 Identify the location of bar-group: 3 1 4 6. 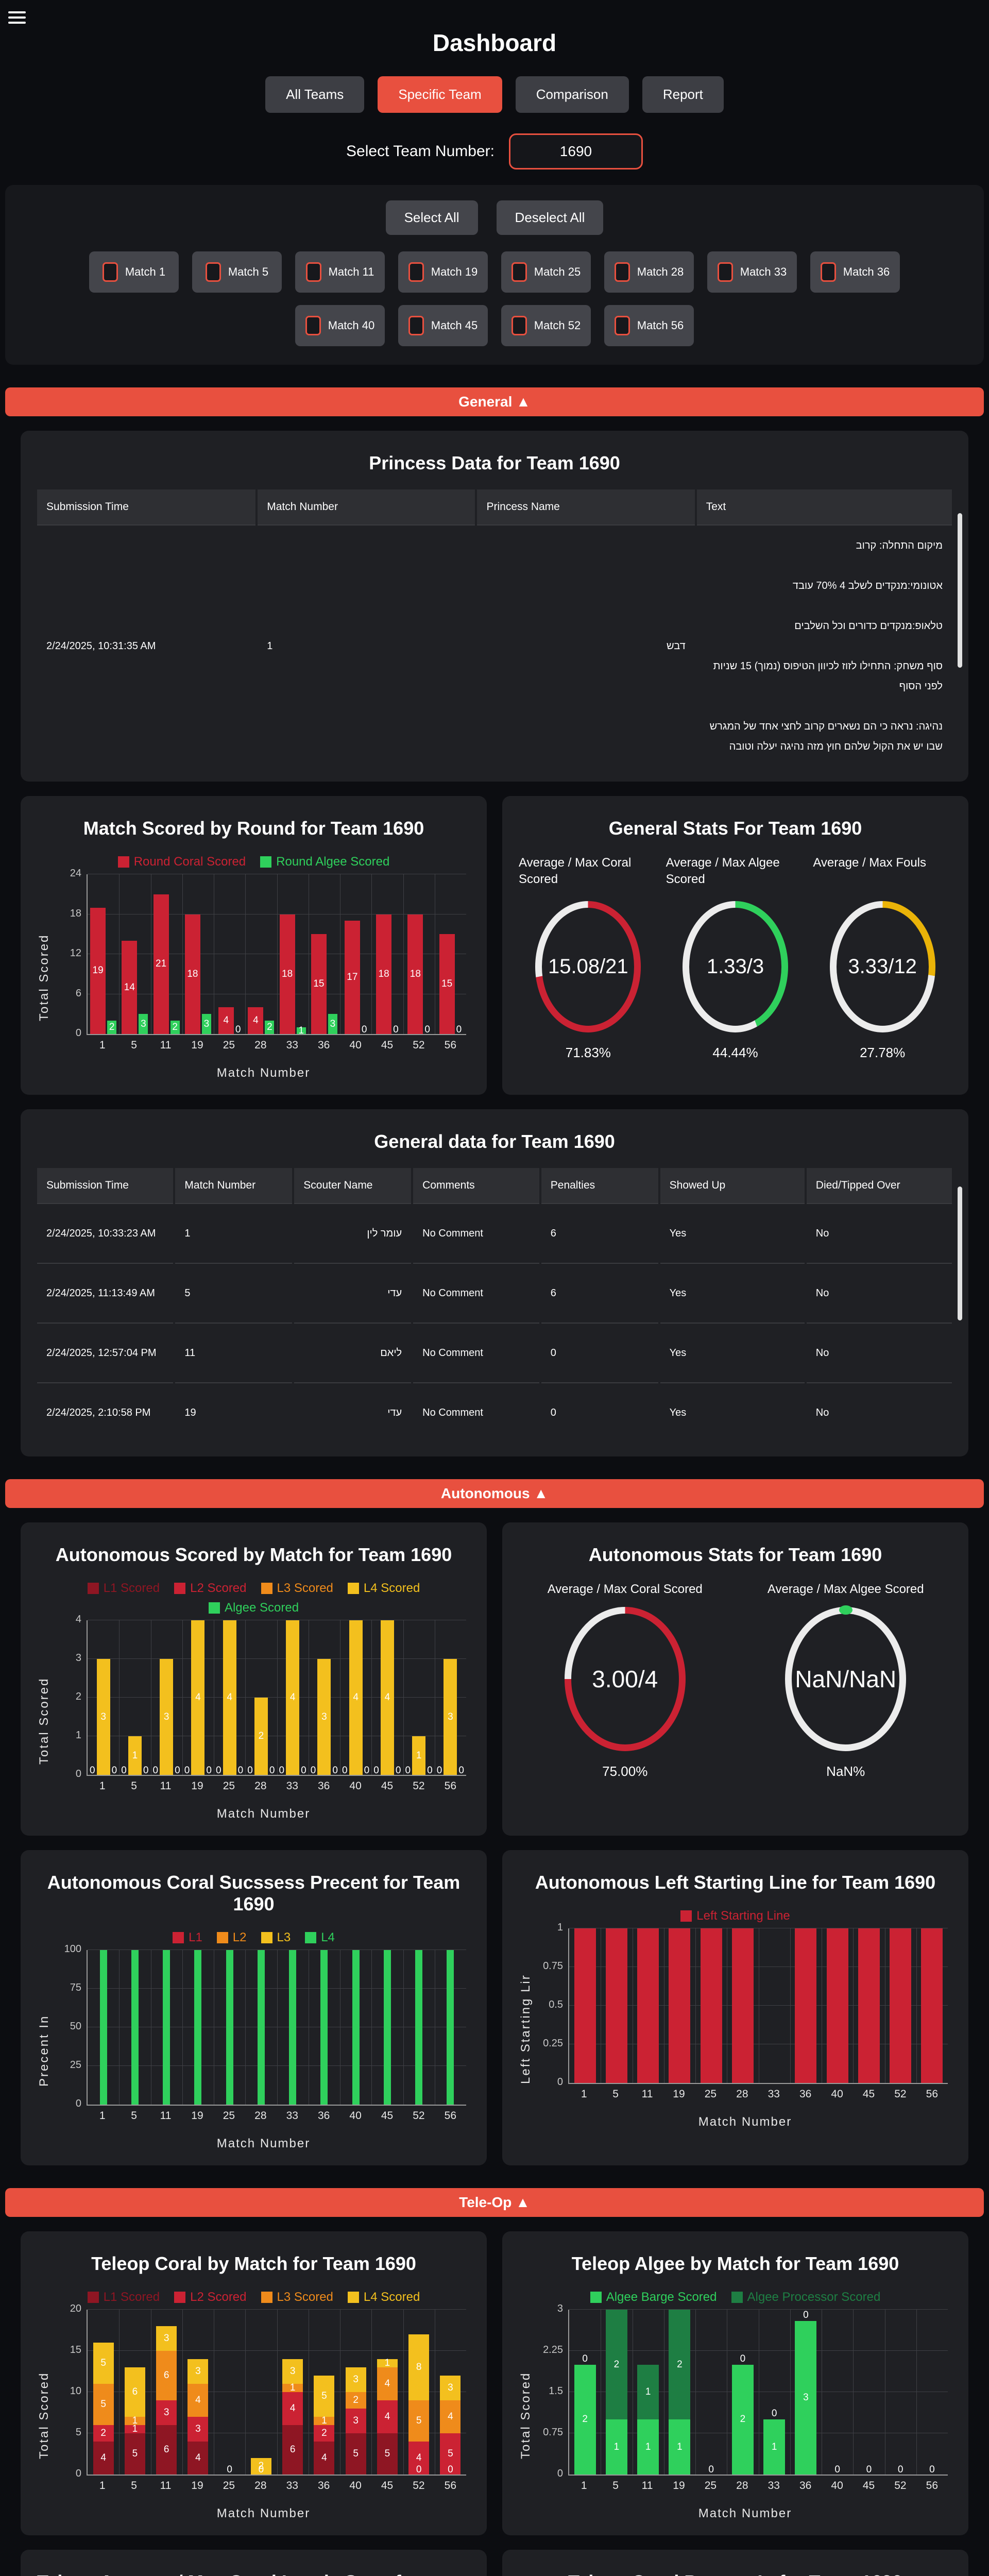
(293, 2392).